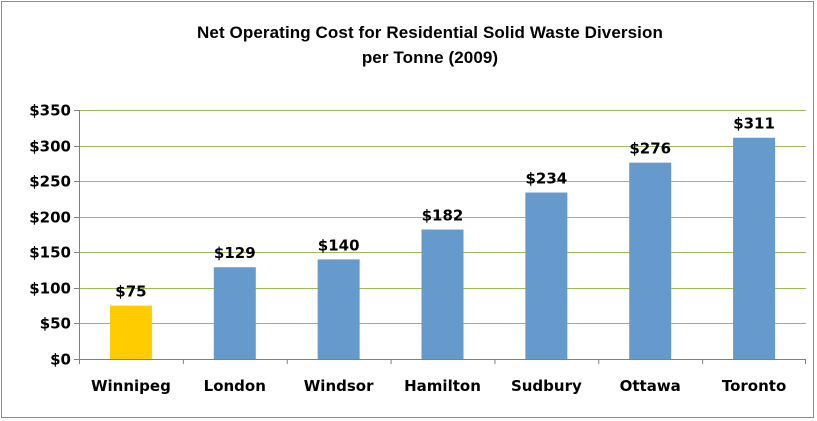 This screenshot has width=817, height=421. I want to click on y-tick-label: $100, so click(50, 289).